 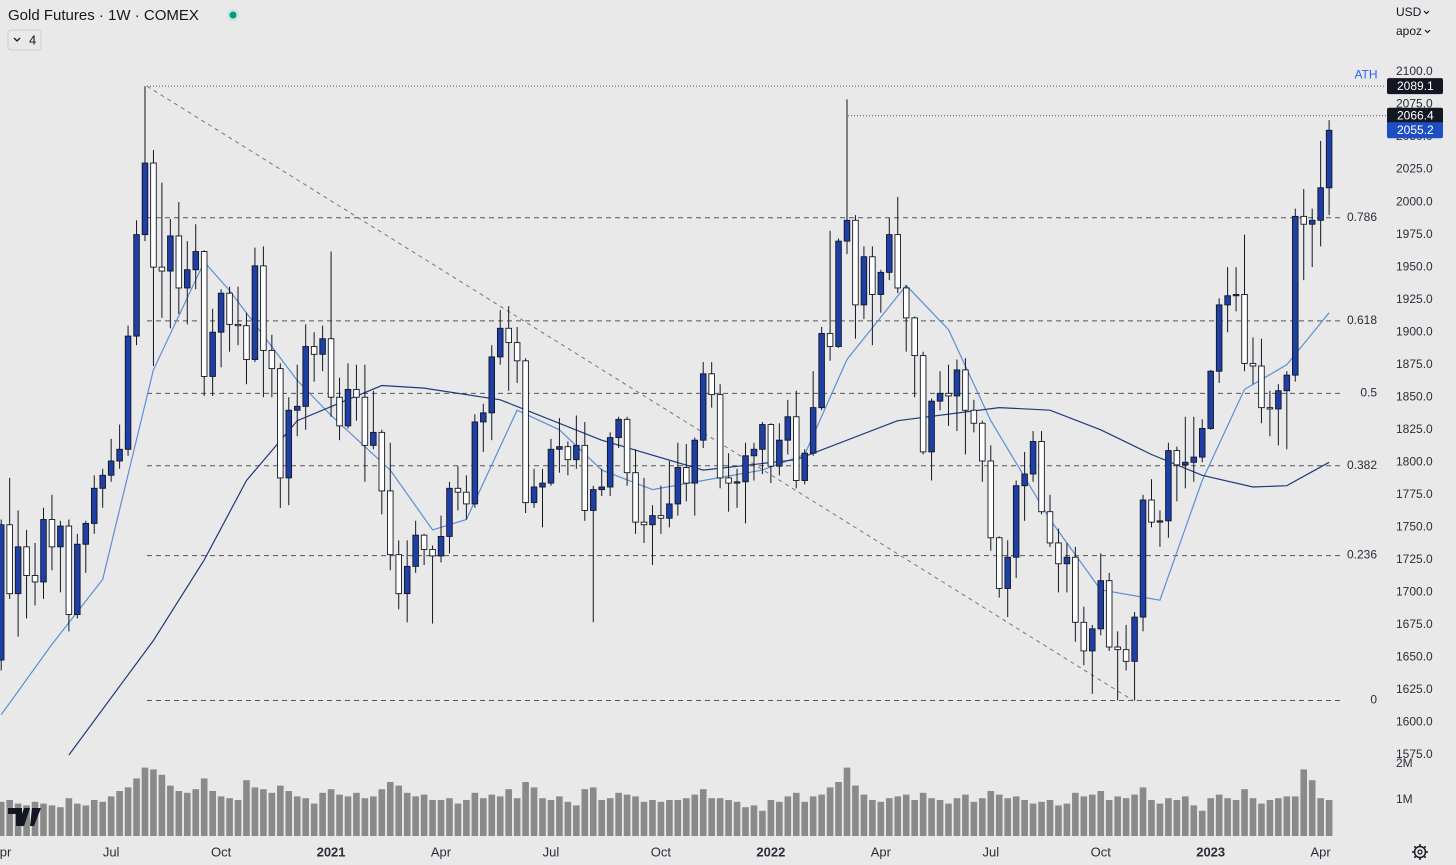 What do you see at coordinates (32, 39) in the screenshot?
I see `indicator-count: 4` at bounding box center [32, 39].